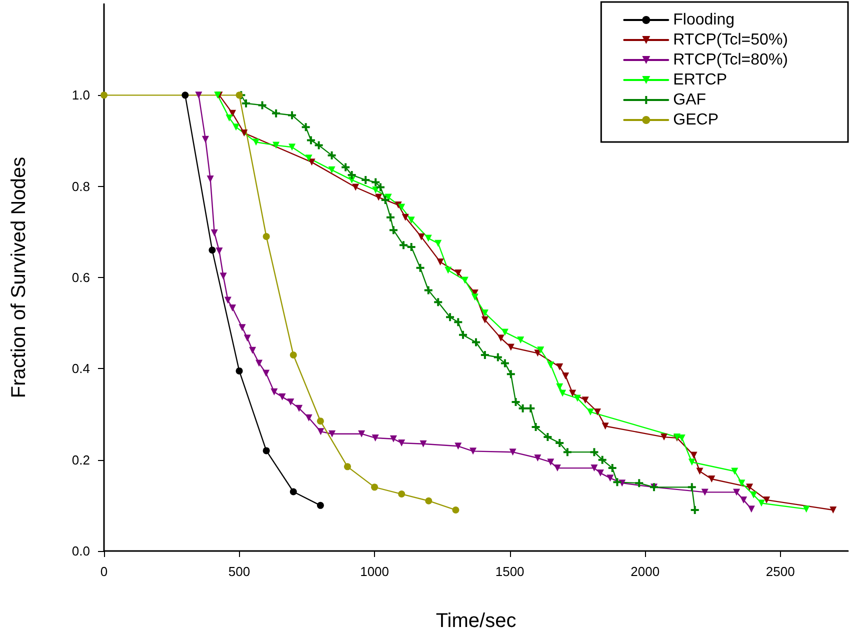 Image resolution: width=854 pixels, height=642 pixels. What do you see at coordinates (81, 277) in the screenshot?
I see `y-tick-label: 0.6` at bounding box center [81, 277].